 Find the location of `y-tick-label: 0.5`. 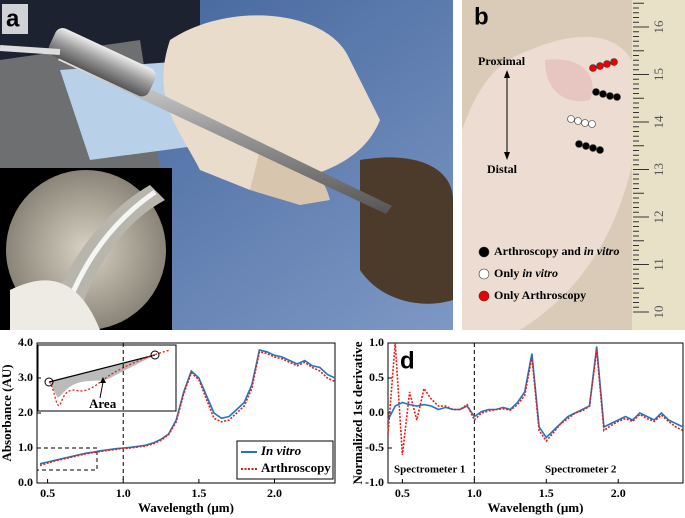

y-tick-label: 0.5 is located at coordinates (376, 377).